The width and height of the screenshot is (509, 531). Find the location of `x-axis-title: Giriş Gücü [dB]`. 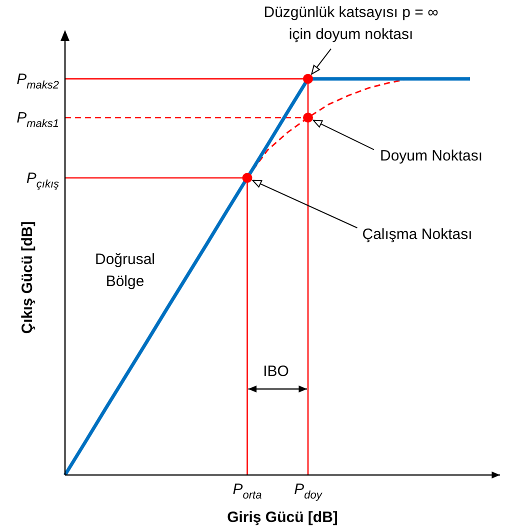

x-axis-title: Giriş Gücü [dB] is located at coordinates (282, 517).